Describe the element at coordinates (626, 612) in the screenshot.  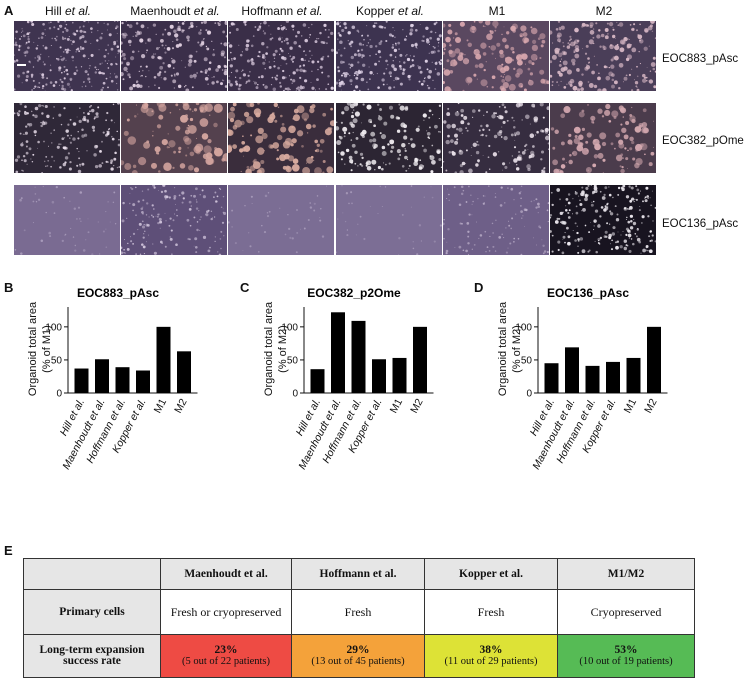
I see `cell-primary-m1m2: Cryopreserved` at that location.